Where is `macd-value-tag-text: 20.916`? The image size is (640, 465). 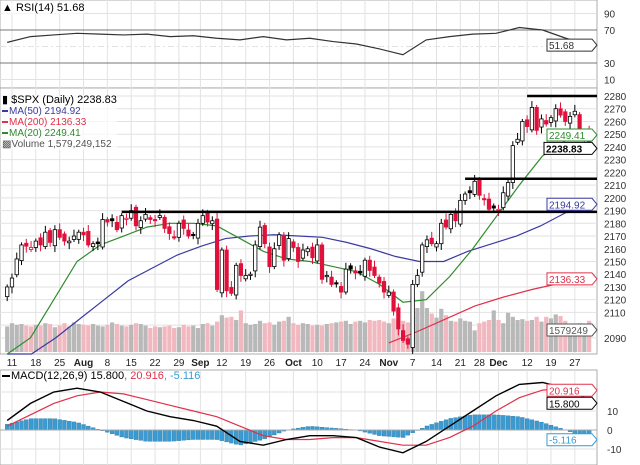 macd-value-tag-text: 20.916 is located at coordinates (564, 391).